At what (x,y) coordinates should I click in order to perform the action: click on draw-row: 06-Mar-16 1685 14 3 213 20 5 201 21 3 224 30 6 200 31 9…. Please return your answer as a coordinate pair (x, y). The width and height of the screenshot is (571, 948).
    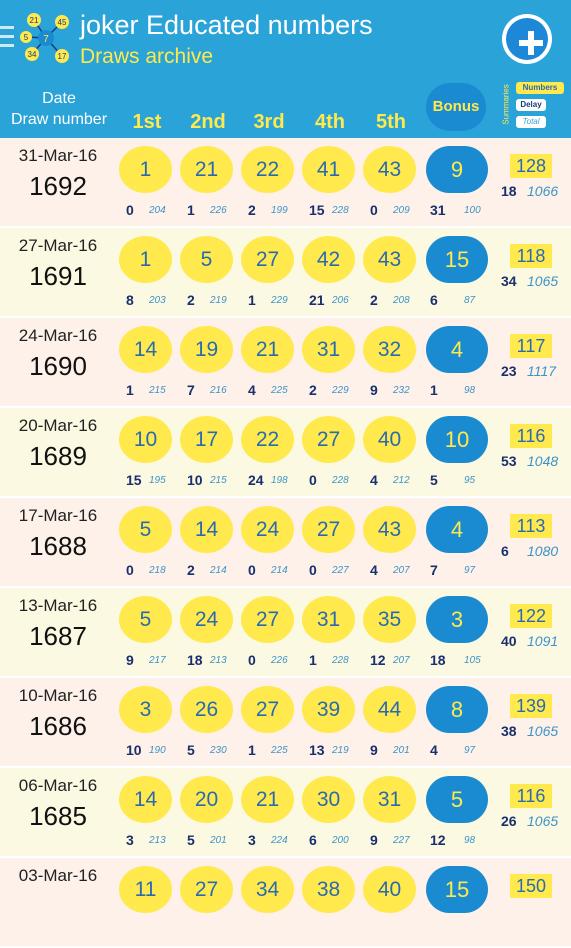
    Looking at the image, I should click on (285, 813).